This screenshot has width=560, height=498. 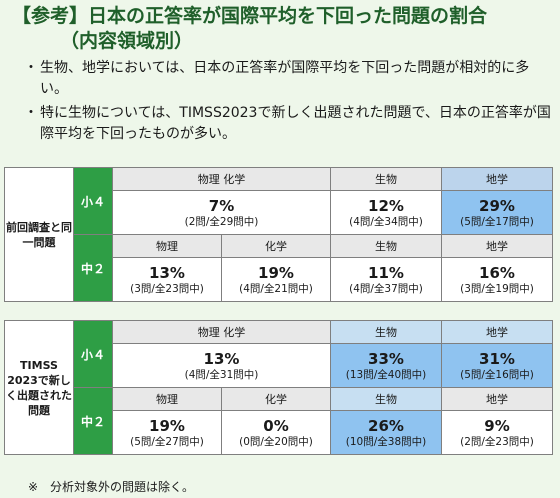 What do you see at coordinates (288, 79) in the screenshot?
I see `bullet-item: 生物、地学においては、日本の正答率が国際平均を下回った問題が相対的に多い。` at bounding box center [288, 79].